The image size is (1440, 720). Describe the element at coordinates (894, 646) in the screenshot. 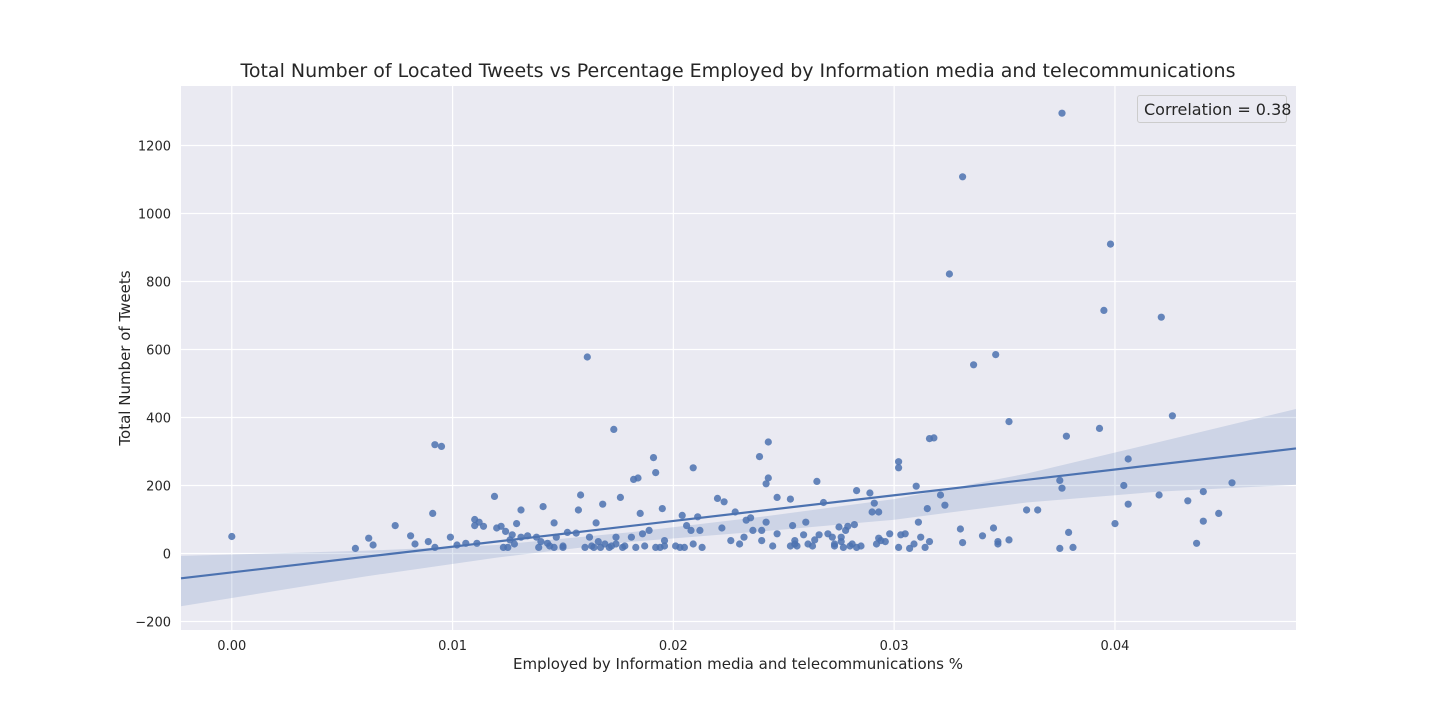

I see `x-tick-label: 0.03` at that location.